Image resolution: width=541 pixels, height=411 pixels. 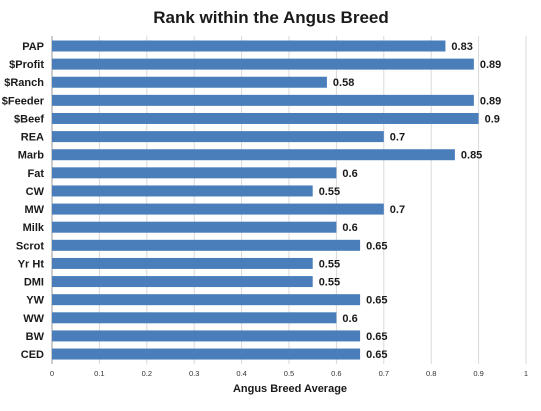 I want to click on x-tick-label: 0.2, so click(x=147, y=373).